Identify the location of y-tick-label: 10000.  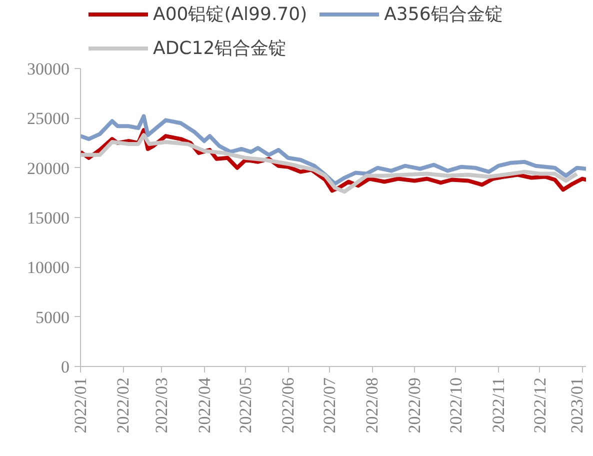
(48, 268).